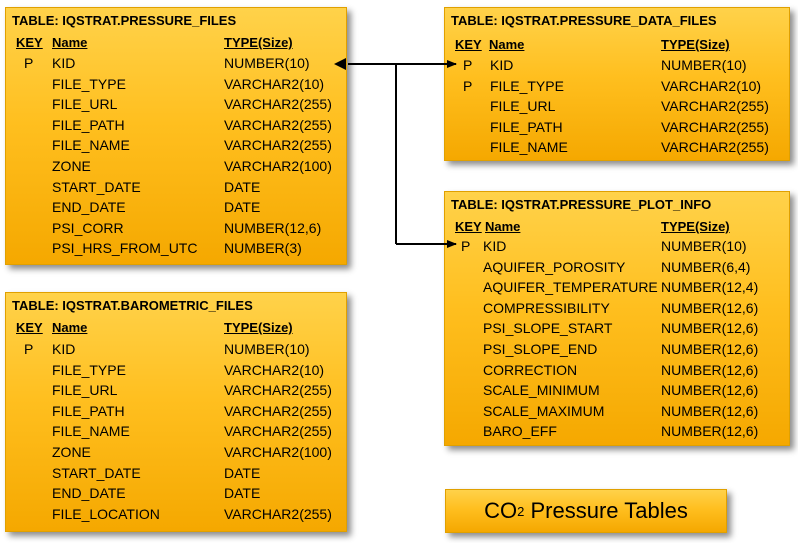 The height and width of the screenshot is (543, 798). What do you see at coordinates (706, 266) in the screenshot?
I see `column-type: NUMBER(6,4)` at bounding box center [706, 266].